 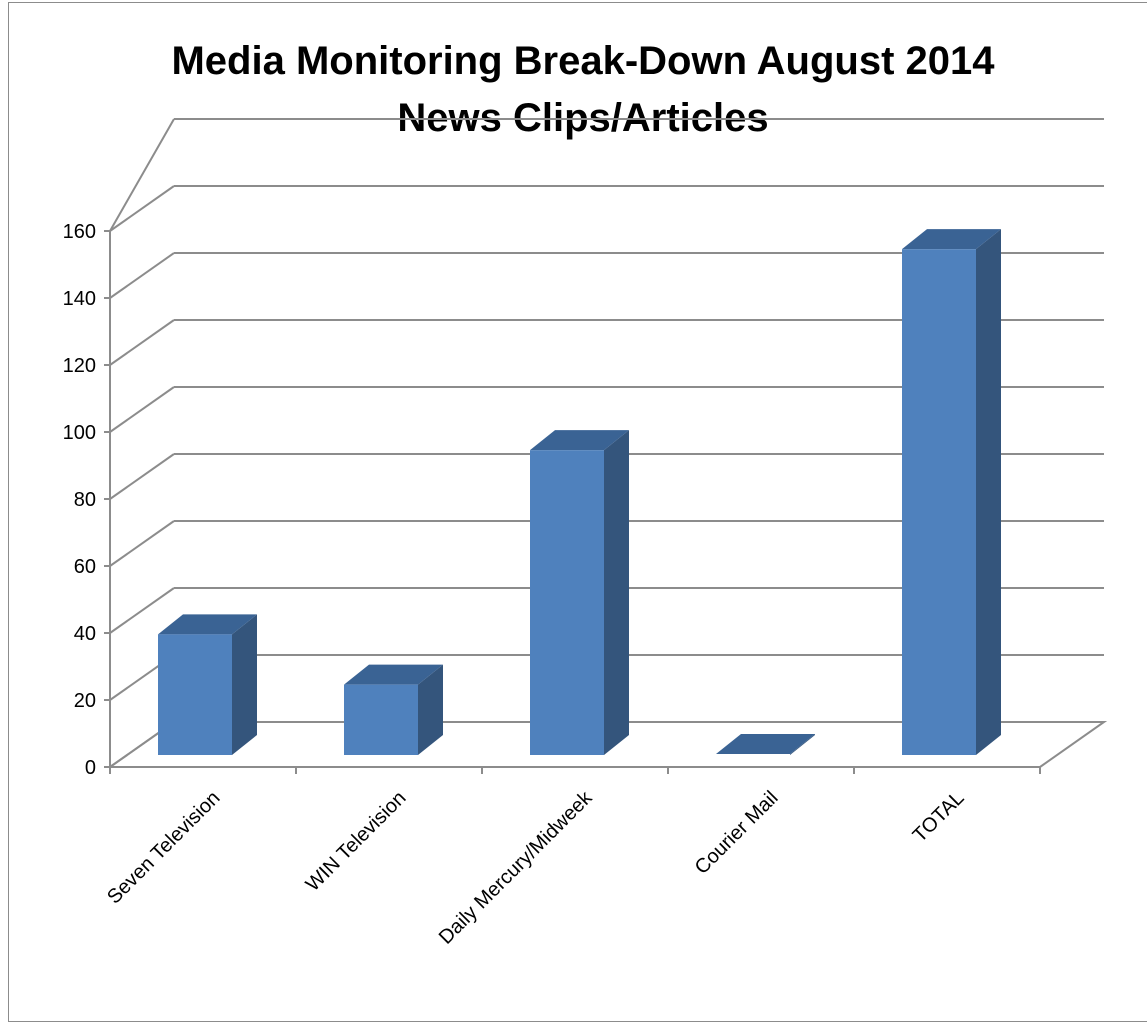 What do you see at coordinates (737, 833) in the screenshot?
I see `x-tick-label: Courier Mail` at bounding box center [737, 833].